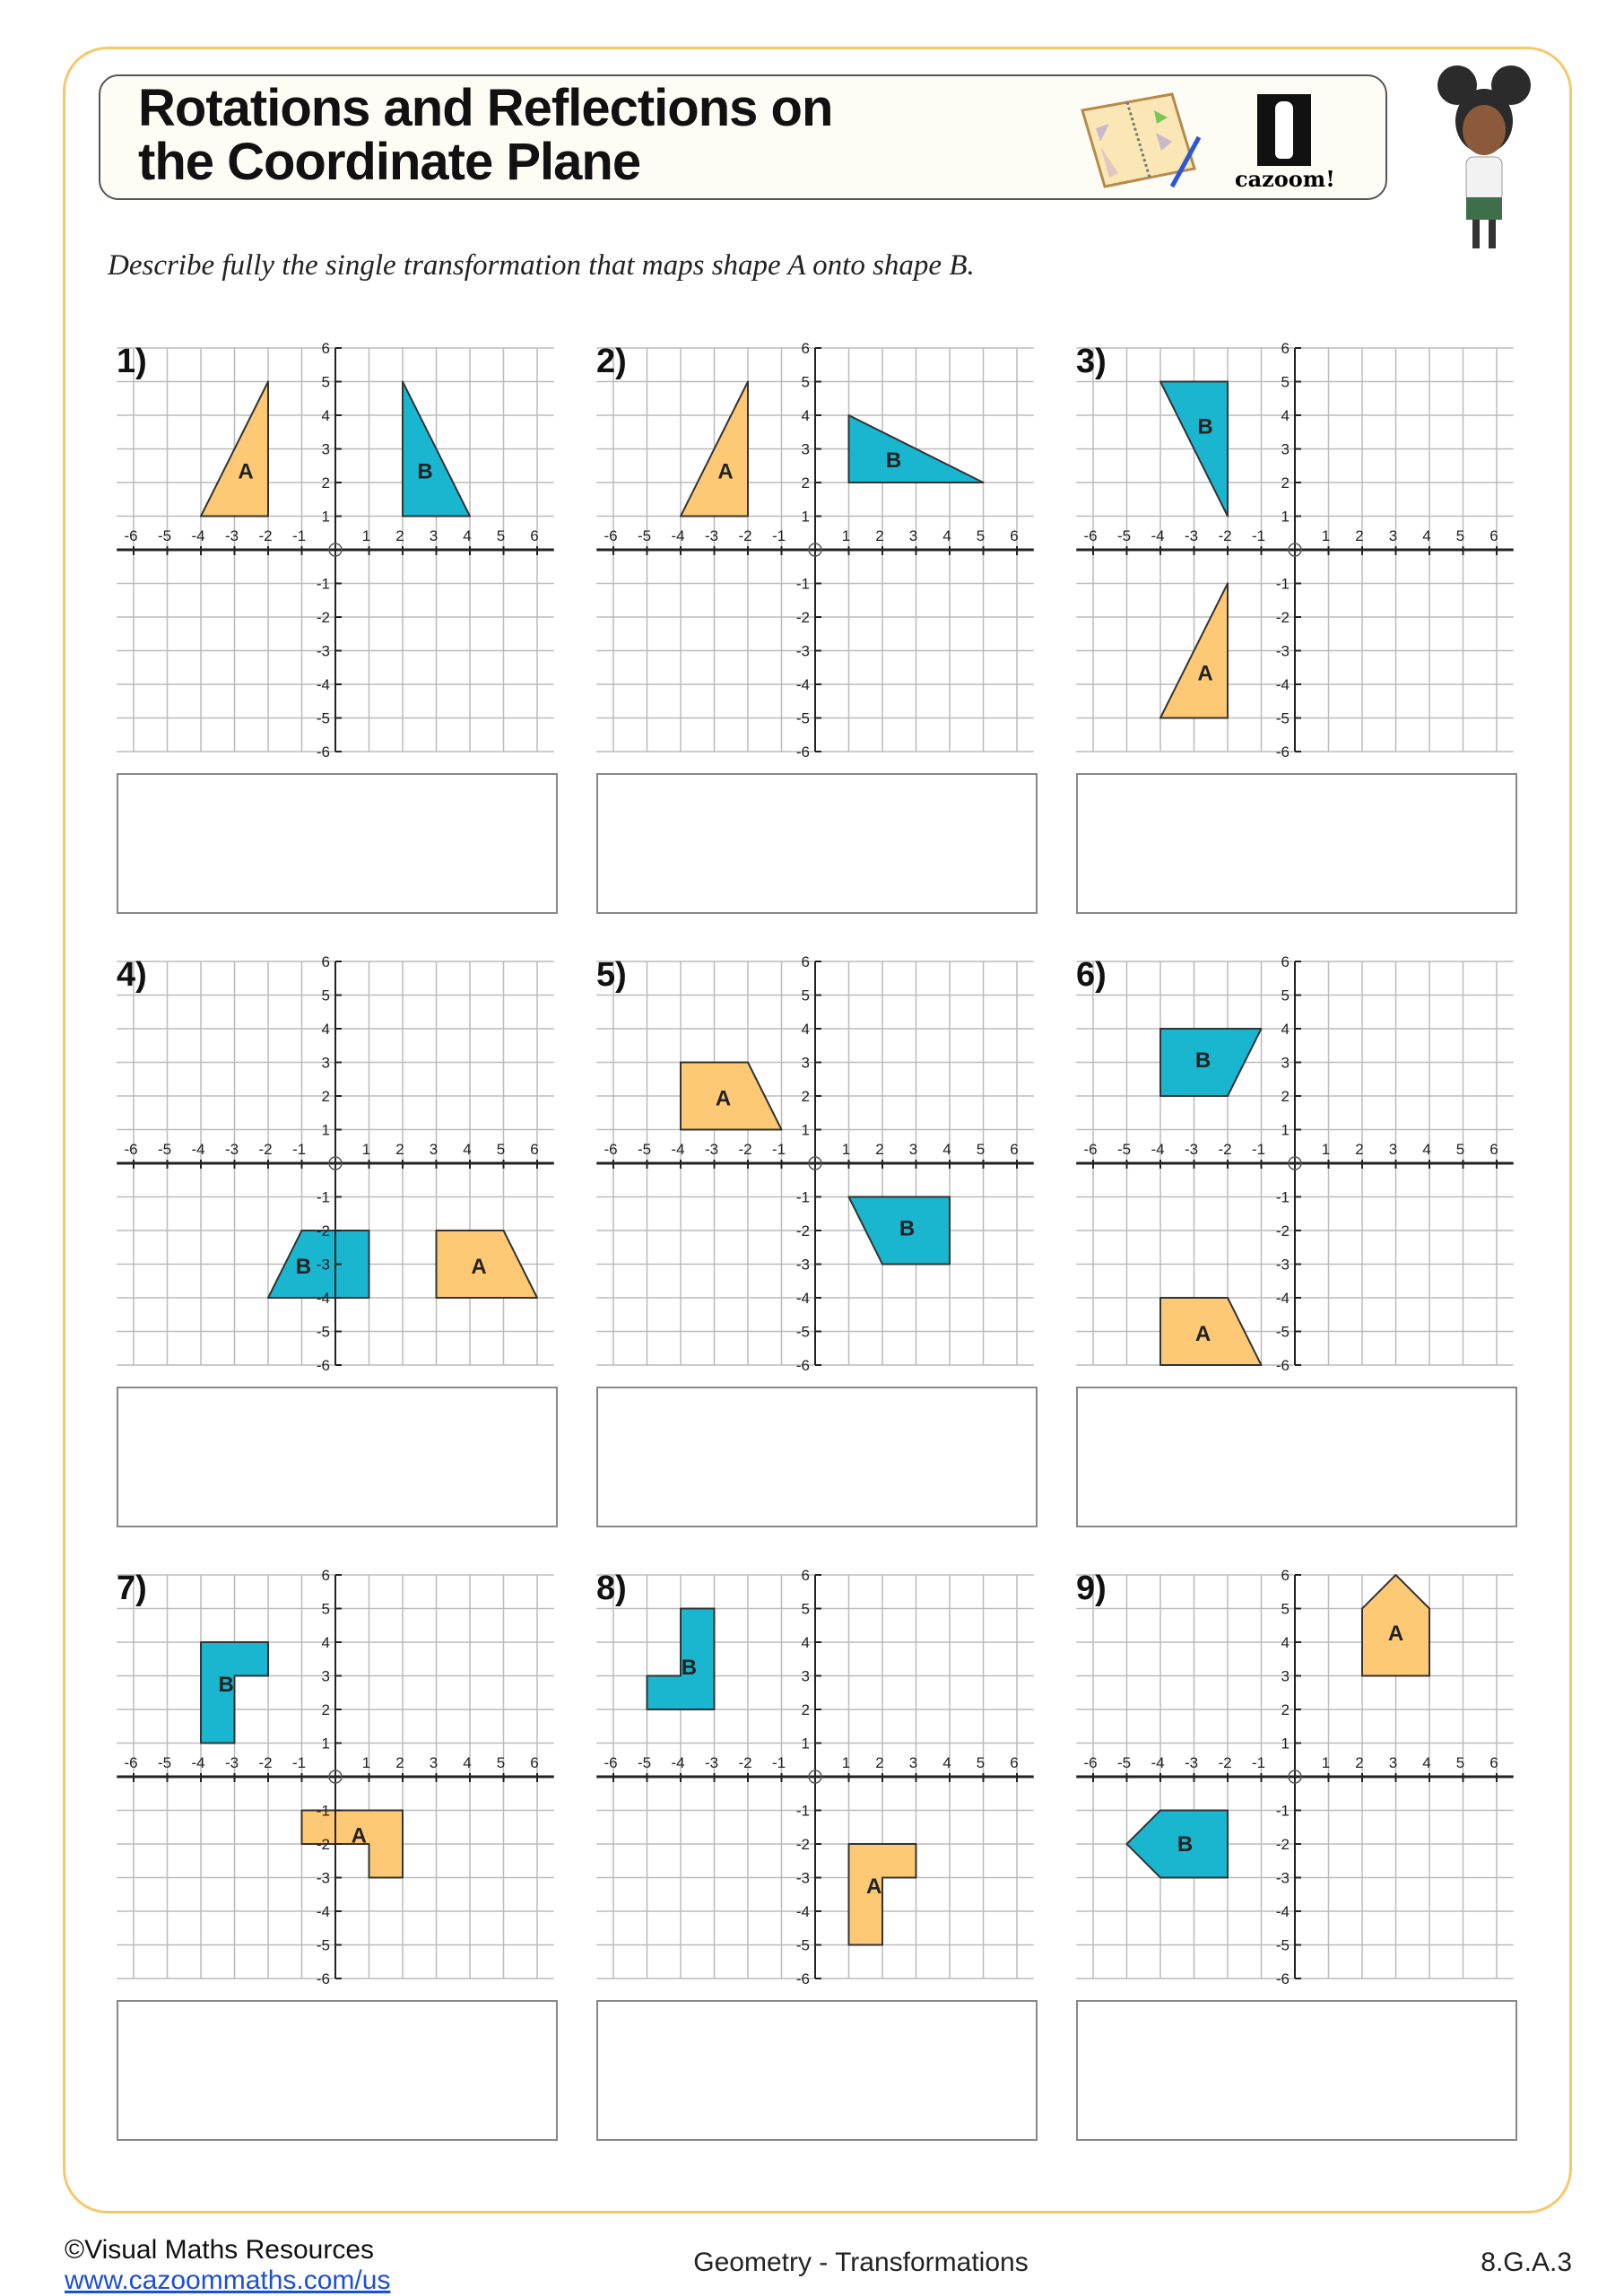 The image size is (1624, 2296). I want to click on problem-4: A B -6 -6 -5 -5 -4 -4 -3 -3 -2 -2 -1 -1 1 1 2 2 3 3 4 4 5 5 6 6 4), so click(341, 1241).